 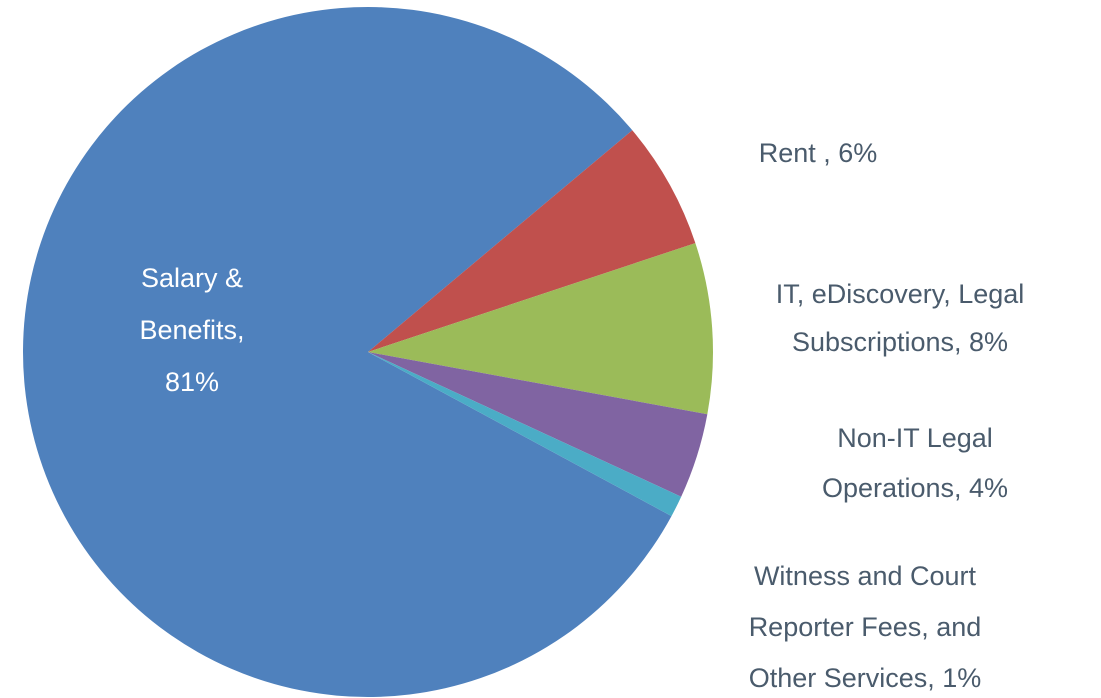 I want to click on data-label: Witness and Court, so click(x=865, y=576).